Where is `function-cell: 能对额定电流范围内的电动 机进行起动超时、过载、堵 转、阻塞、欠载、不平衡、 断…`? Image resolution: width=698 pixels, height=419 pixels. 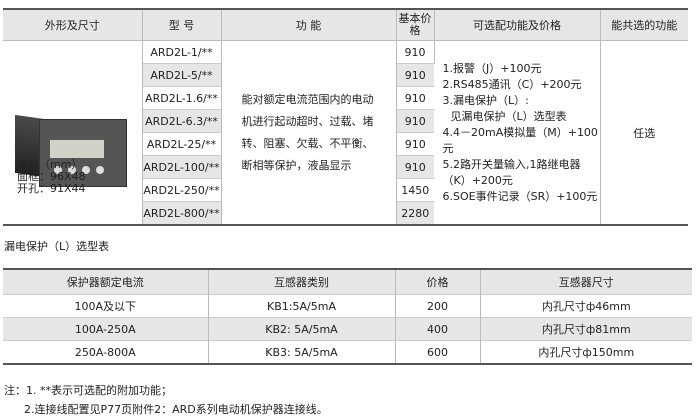 function-cell: 能对额定电流范围内的电动 机进行起动超时、过载、堵 转、阻塞、欠载、不平衡、 断… is located at coordinates (309, 132).